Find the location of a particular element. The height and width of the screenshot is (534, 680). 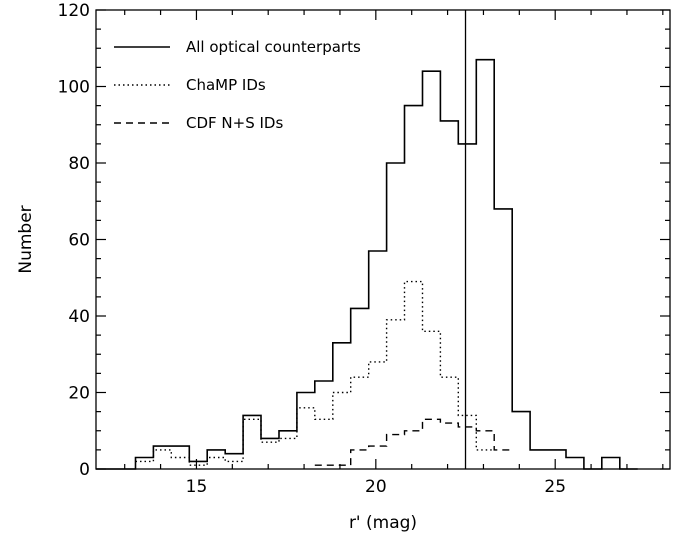

legend-label: ChaMP IDs is located at coordinates (226, 85).